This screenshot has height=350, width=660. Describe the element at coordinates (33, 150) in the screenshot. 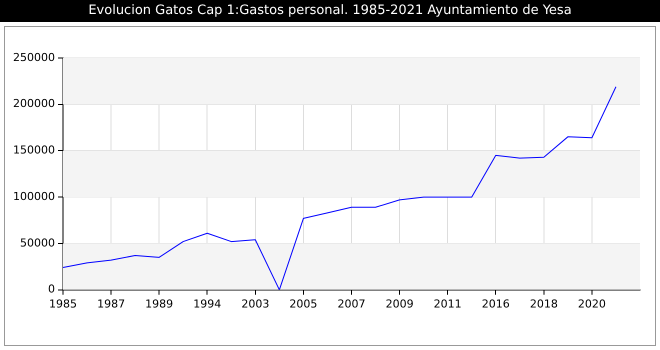

I see `y-tick-label: 150000` at that location.